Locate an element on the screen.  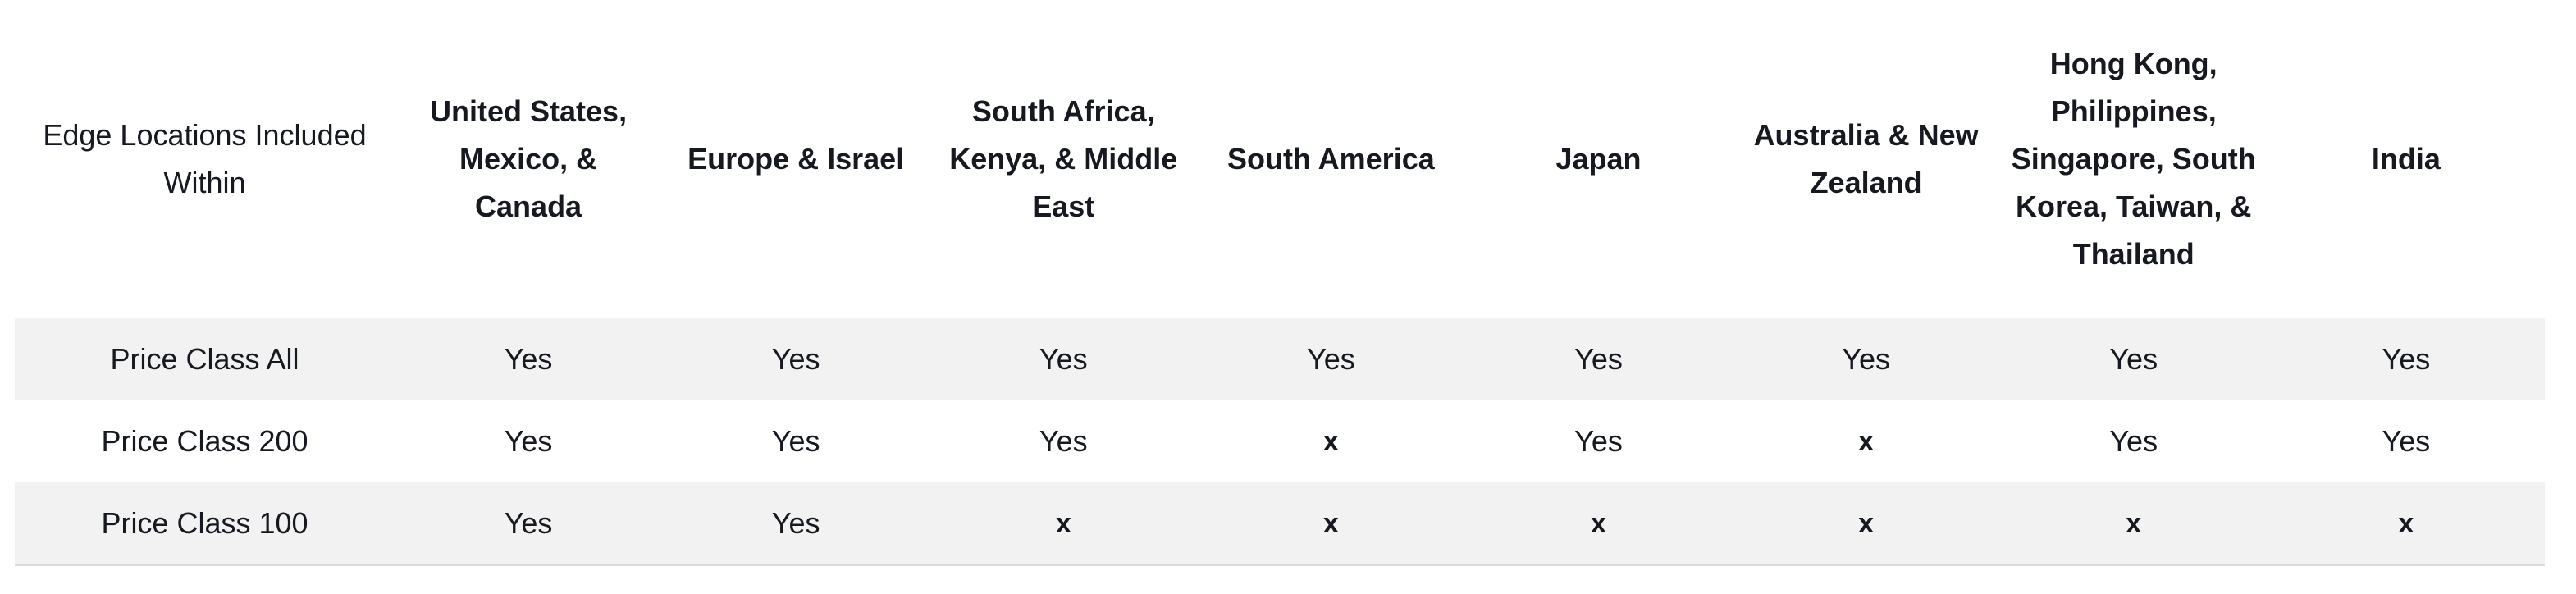
column-header: United States, Mexico, & Canada is located at coordinates (529, 158).